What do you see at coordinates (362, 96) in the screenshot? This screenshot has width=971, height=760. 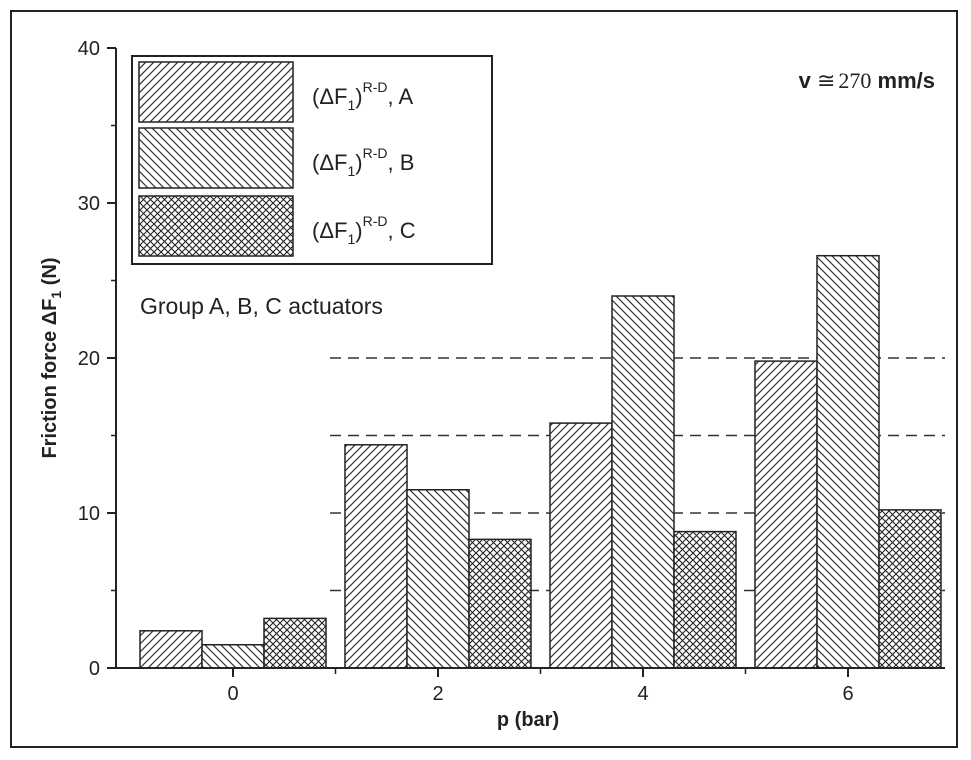 I see `legend-label: (ΔF1)R-D, A` at bounding box center [362, 96].